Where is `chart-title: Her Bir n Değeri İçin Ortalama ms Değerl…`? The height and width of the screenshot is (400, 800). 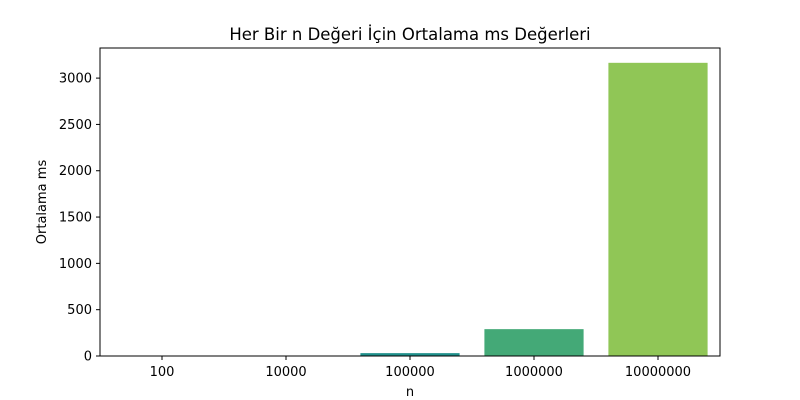
chart-title: Her Bir n Değeri İçin Ortalama ms Değerl… is located at coordinates (409, 34).